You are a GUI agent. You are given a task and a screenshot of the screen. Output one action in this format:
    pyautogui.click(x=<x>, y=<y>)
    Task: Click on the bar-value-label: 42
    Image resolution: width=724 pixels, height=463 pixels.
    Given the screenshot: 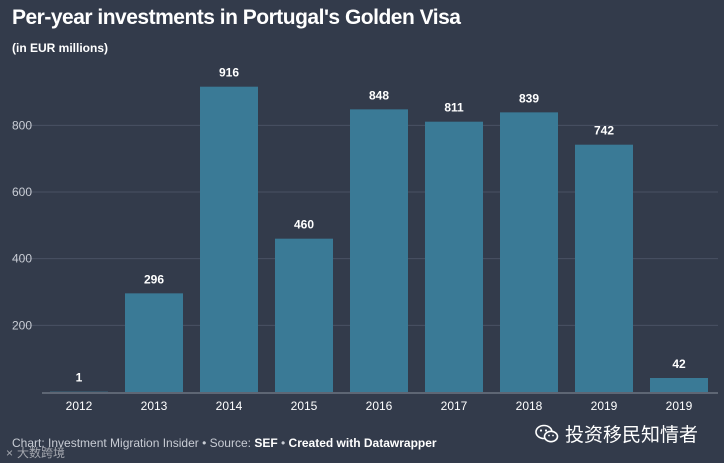 What is the action you would take?
    pyautogui.click(x=679, y=364)
    